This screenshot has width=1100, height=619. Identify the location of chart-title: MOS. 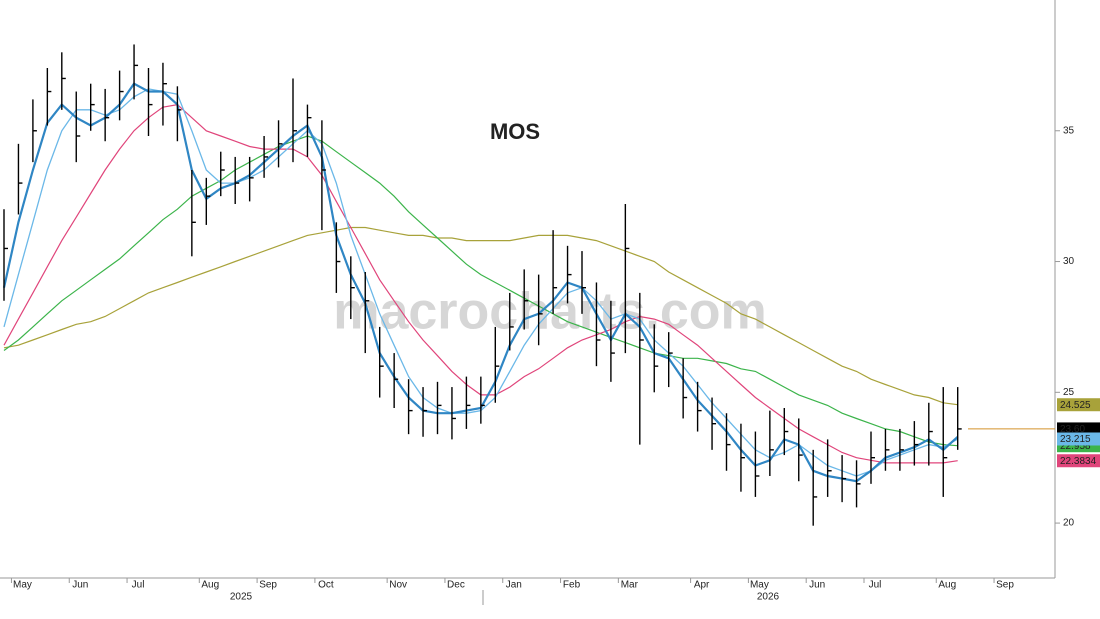
(515, 131).